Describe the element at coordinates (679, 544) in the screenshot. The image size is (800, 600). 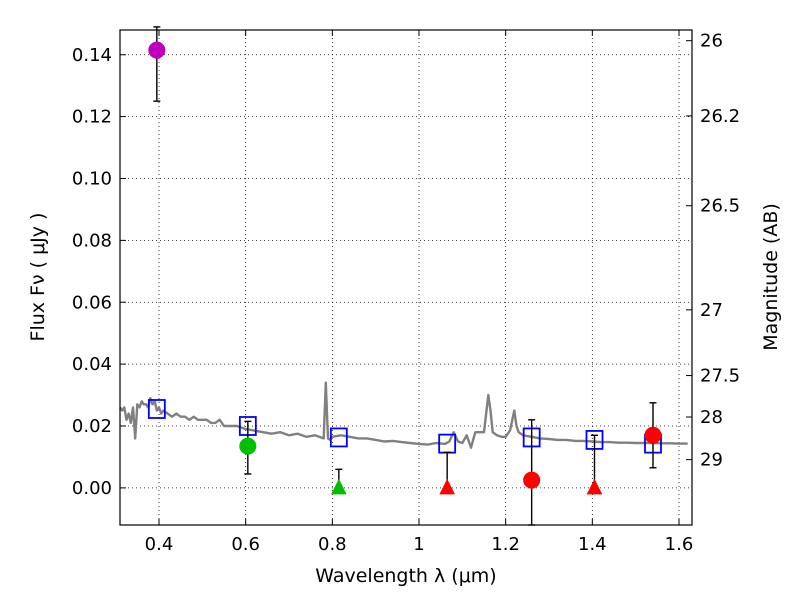
I see `x-tick-label: 1.6` at that location.